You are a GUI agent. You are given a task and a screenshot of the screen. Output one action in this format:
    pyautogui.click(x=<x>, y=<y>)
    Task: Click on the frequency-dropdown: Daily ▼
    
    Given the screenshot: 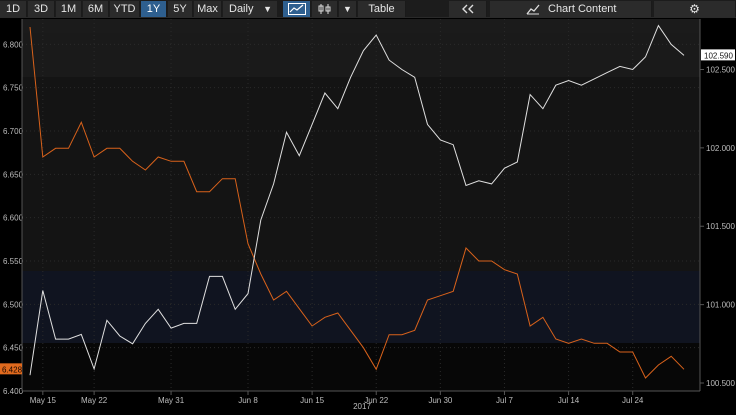 What is the action you would take?
    pyautogui.click(x=250, y=9)
    